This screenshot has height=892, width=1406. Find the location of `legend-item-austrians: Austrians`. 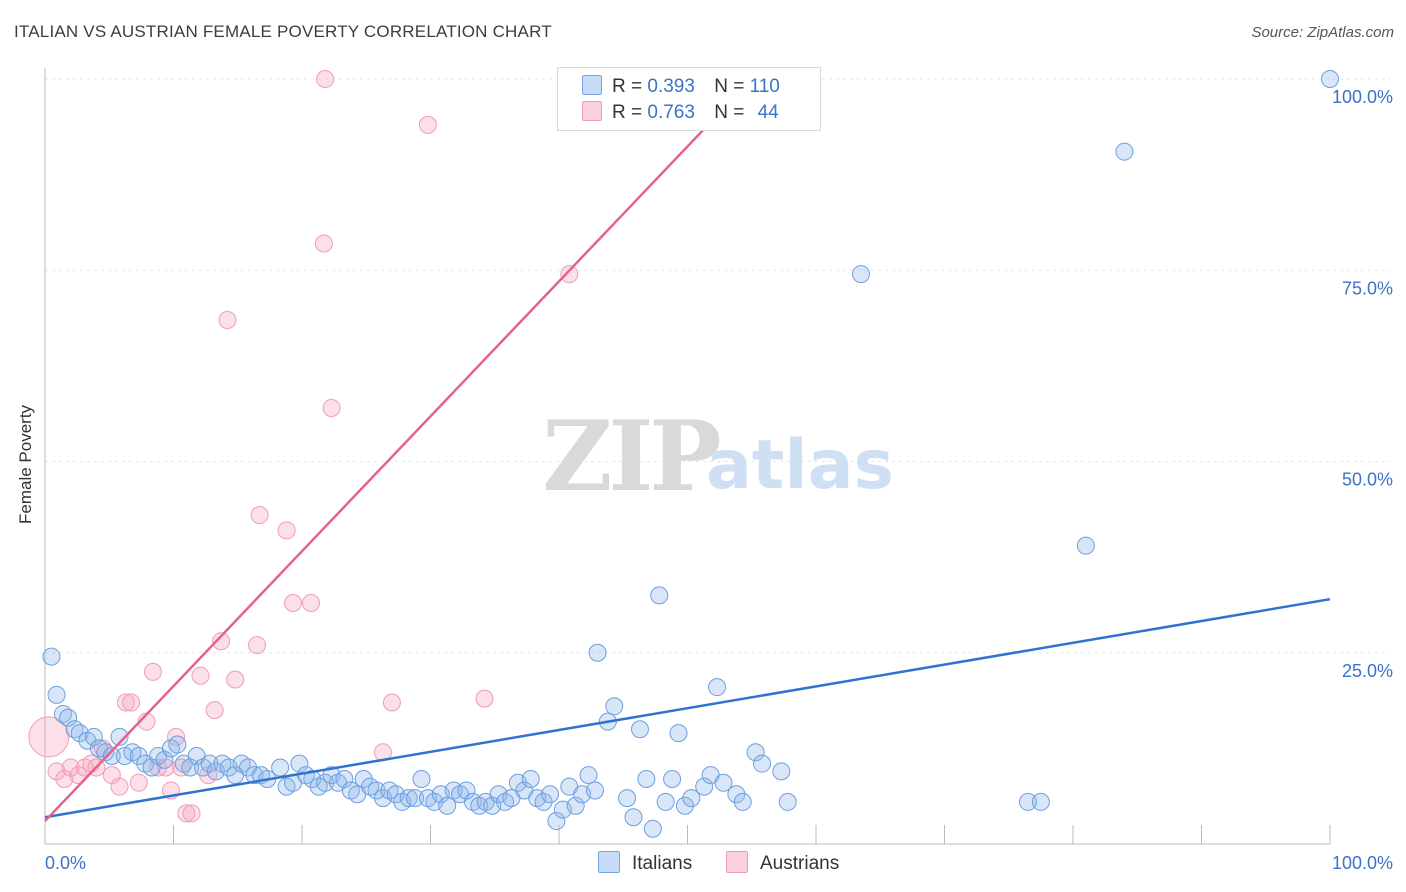

legend-item-austrians: Austrians is located at coordinates (782, 863).